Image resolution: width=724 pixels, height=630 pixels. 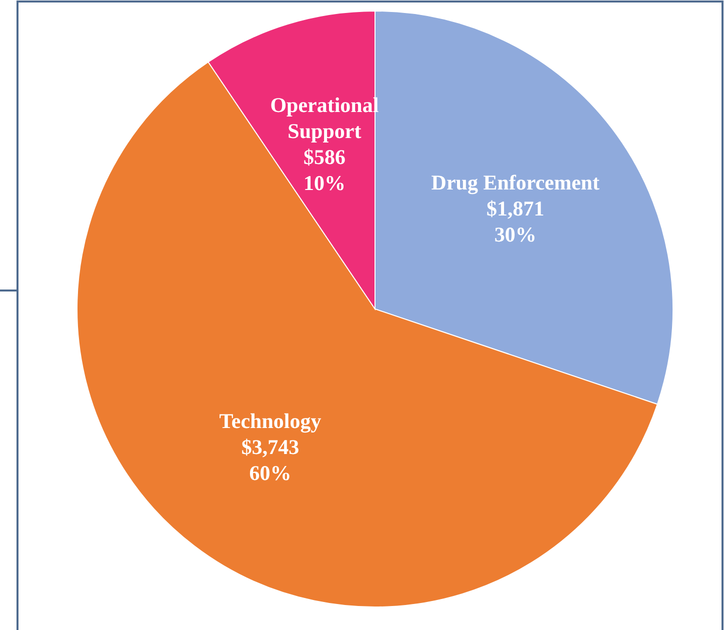 What do you see at coordinates (515, 221) in the screenshot?
I see `data-label: $1,871 30%` at bounding box center [515, 221].